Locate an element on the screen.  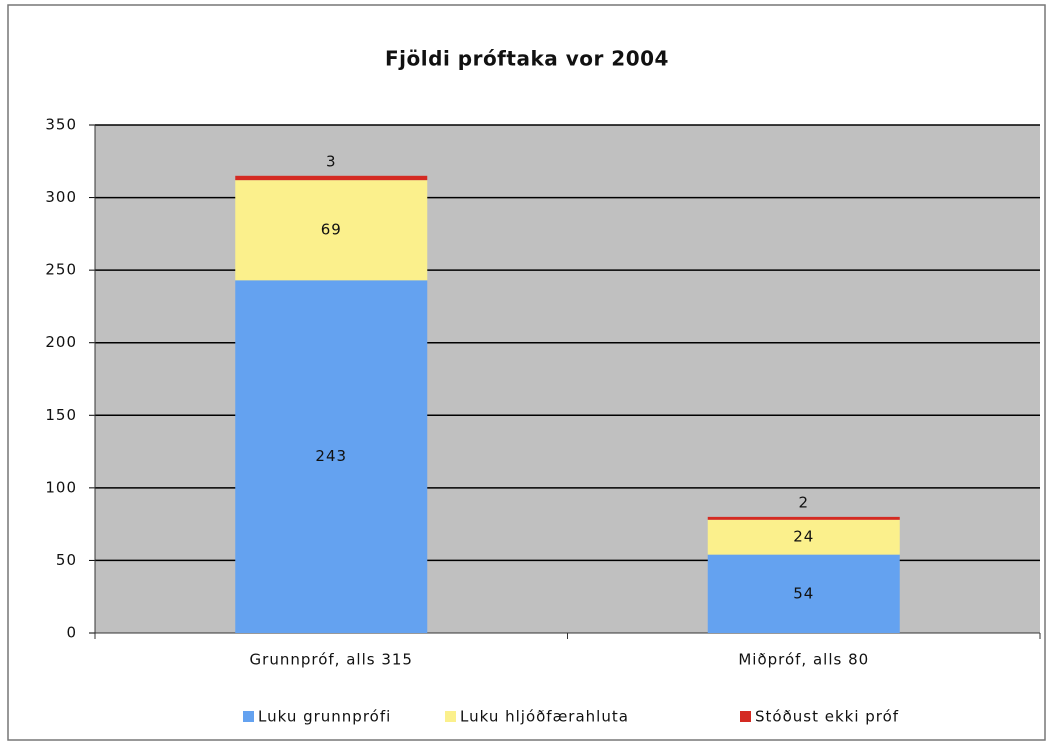
data-label: 24 is located at coordinates (803, 537).